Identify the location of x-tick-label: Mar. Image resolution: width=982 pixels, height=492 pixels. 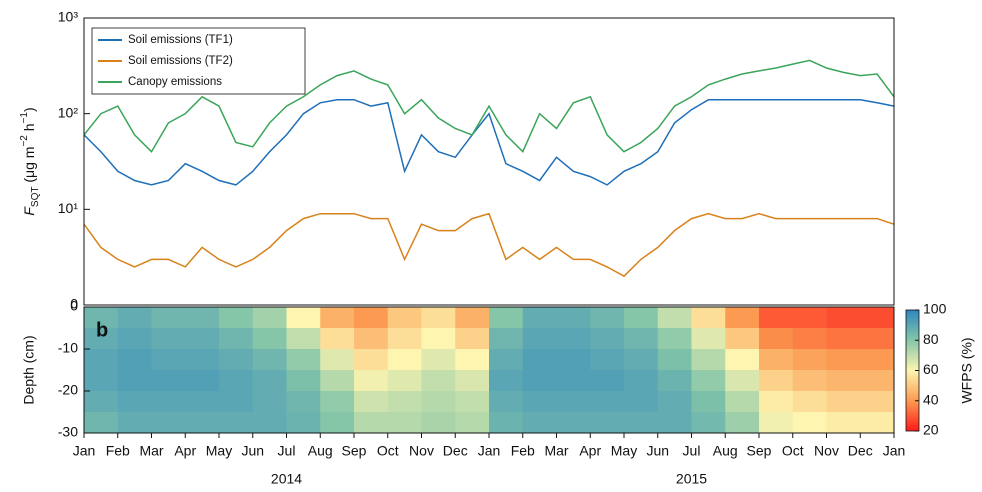
(556, 451).